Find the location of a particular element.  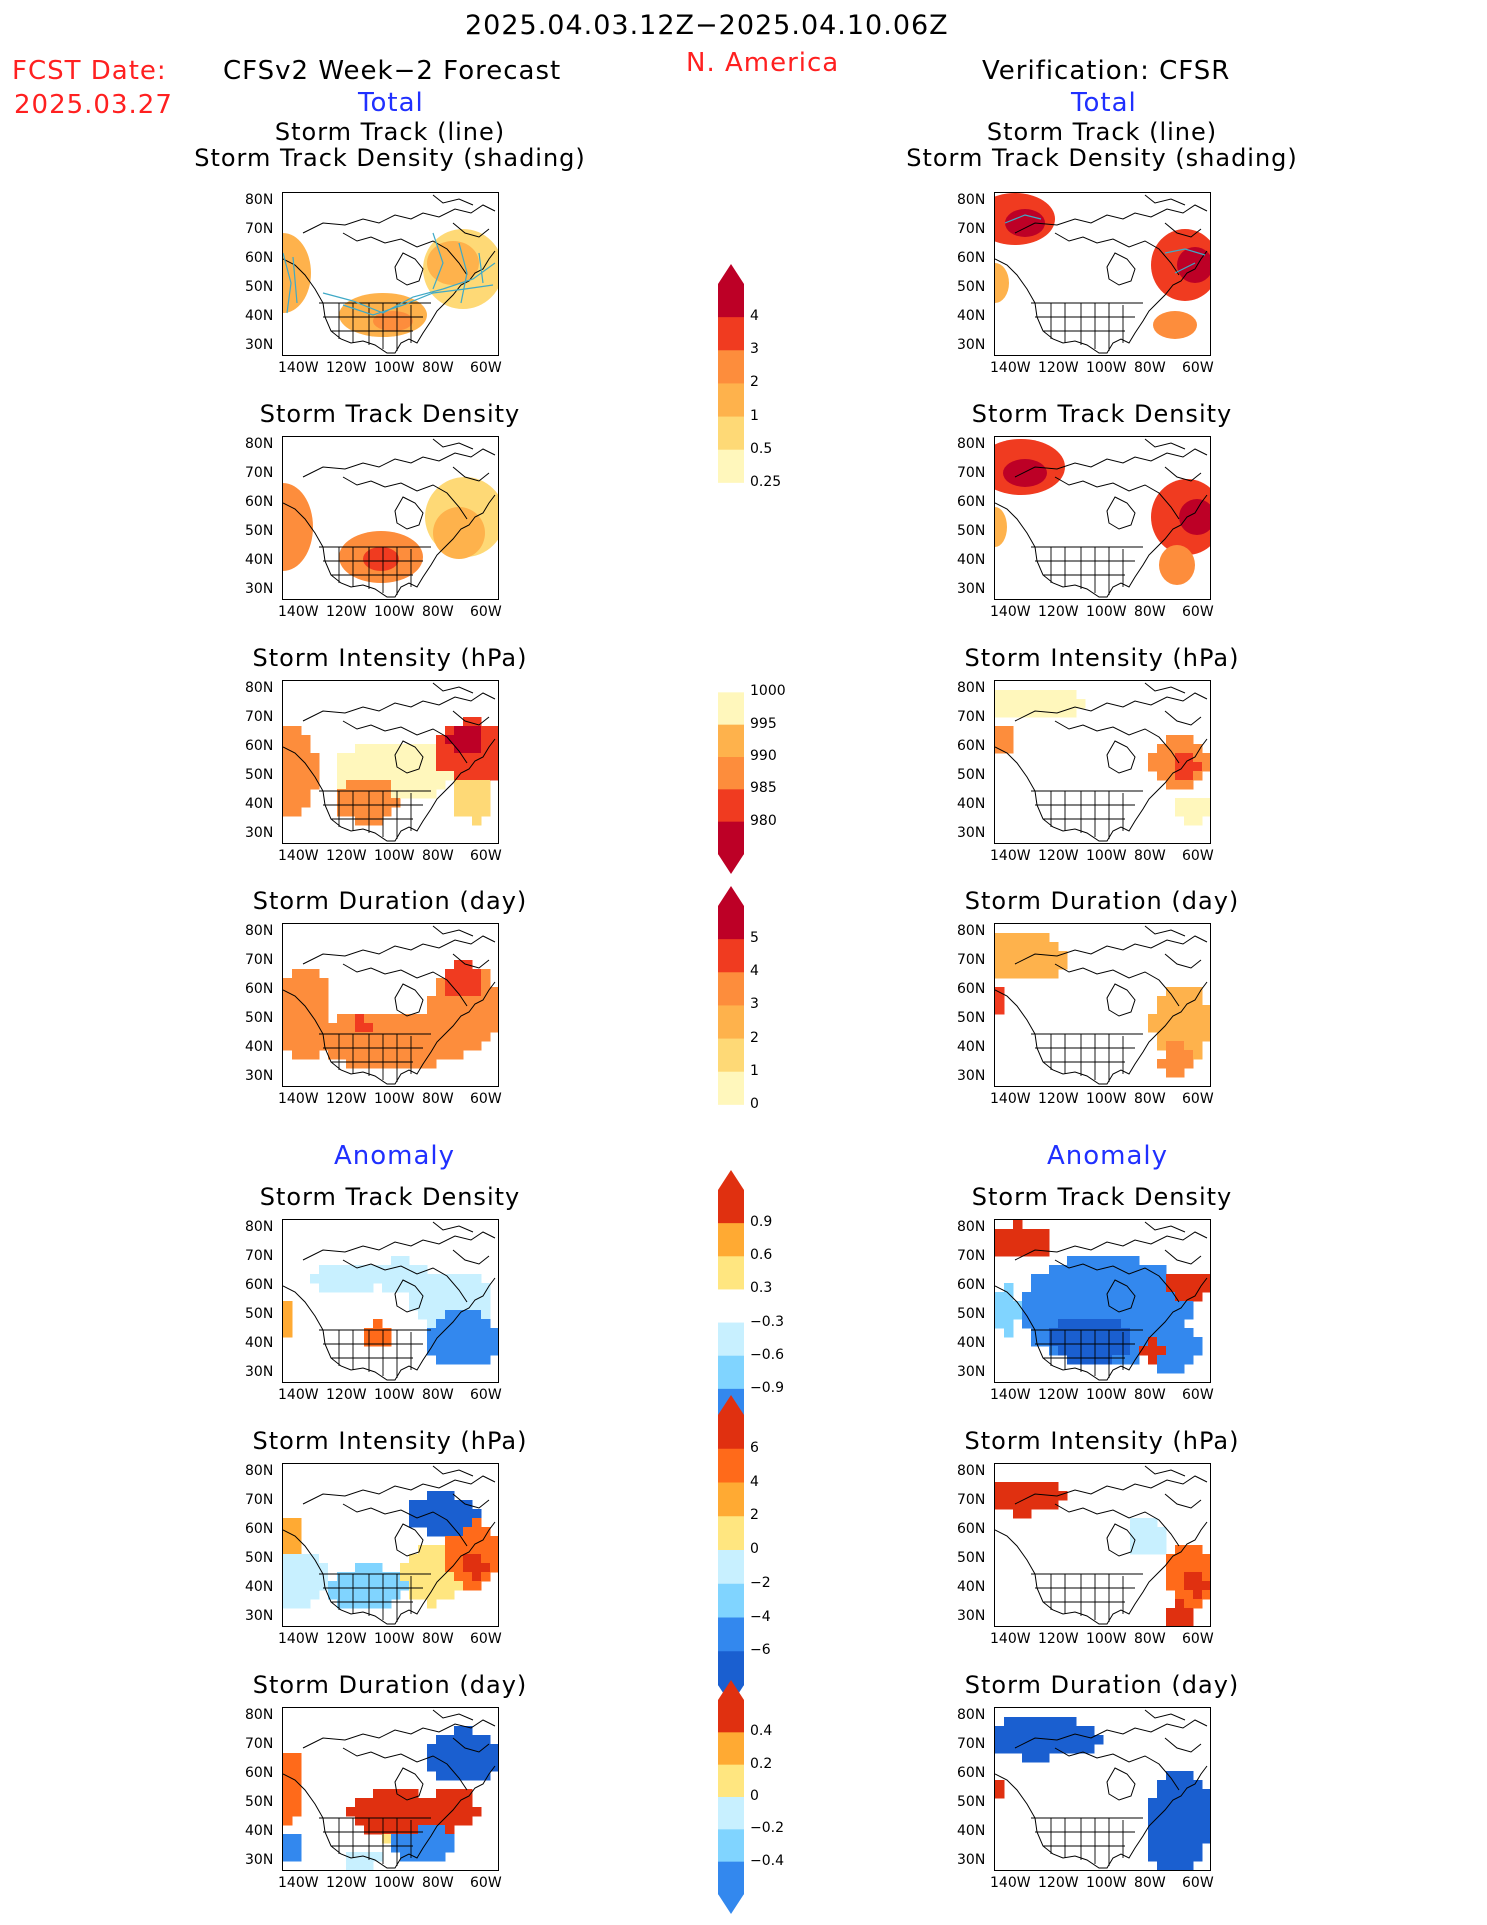

panel-subtitle: Storm Track Density (shading) is located at coordinates (1102, 158).